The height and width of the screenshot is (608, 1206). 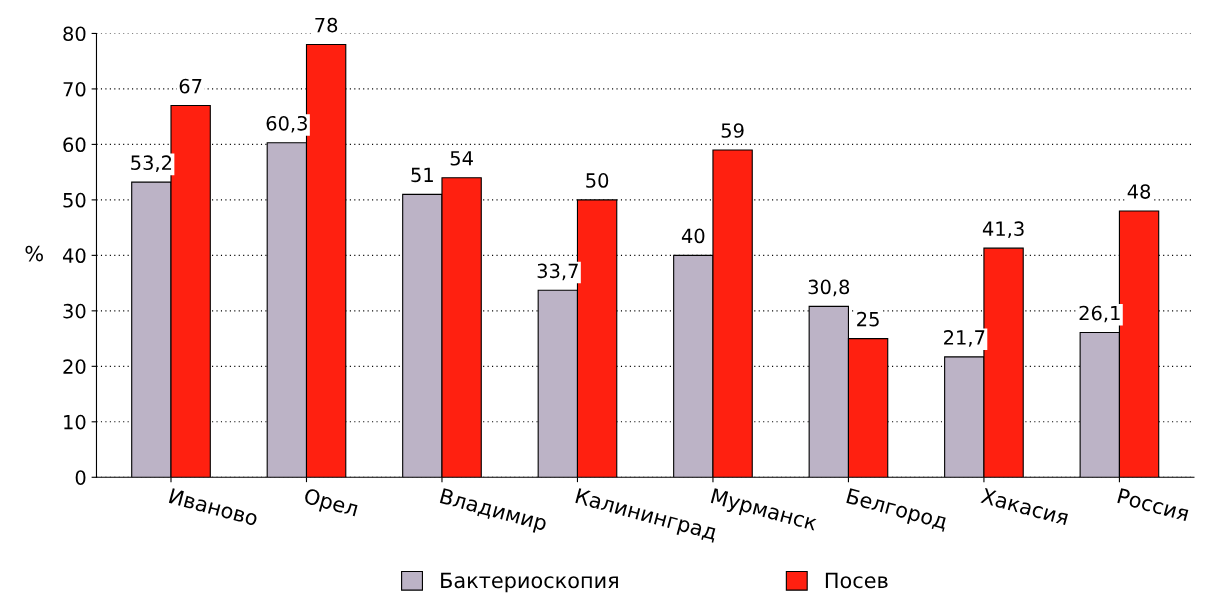 What do you see at coordinates (829, 288) in the screenshot?
I see `data-label: 30,8` at bounding box center [829, 288].